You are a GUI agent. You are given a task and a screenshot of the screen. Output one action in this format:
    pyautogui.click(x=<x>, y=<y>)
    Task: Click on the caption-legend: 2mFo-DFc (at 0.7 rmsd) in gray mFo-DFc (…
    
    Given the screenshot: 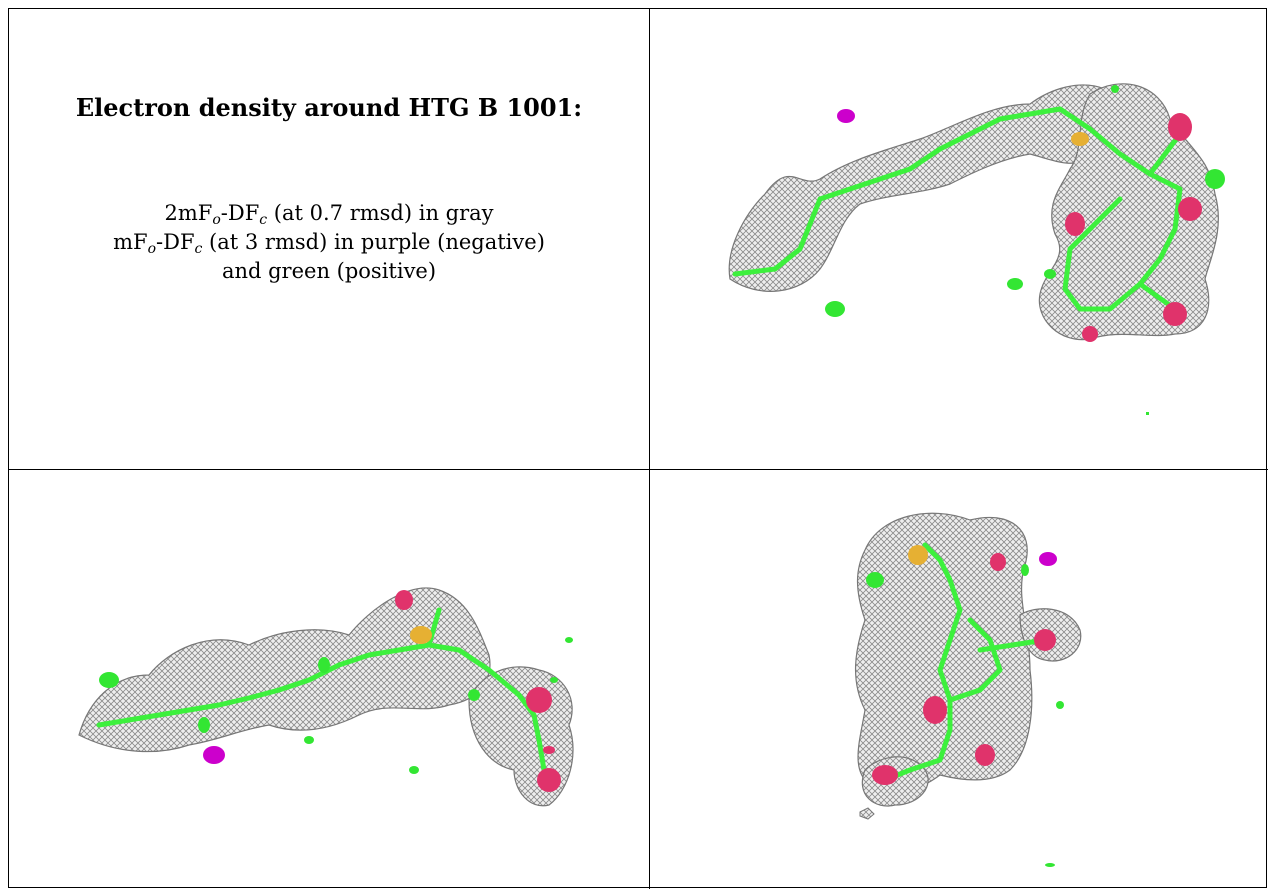 What is the action you would take?
    pyautogui.click(x=329, y=242)
    